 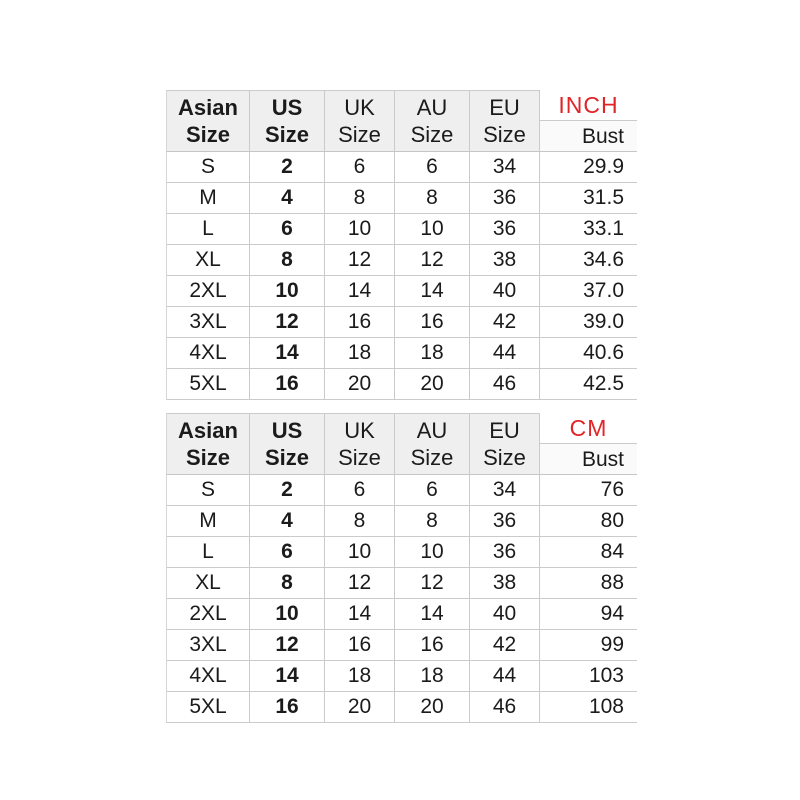 I want to click on table-row: 3XL 12 16 16 42 99, so click(x=401, y=645).